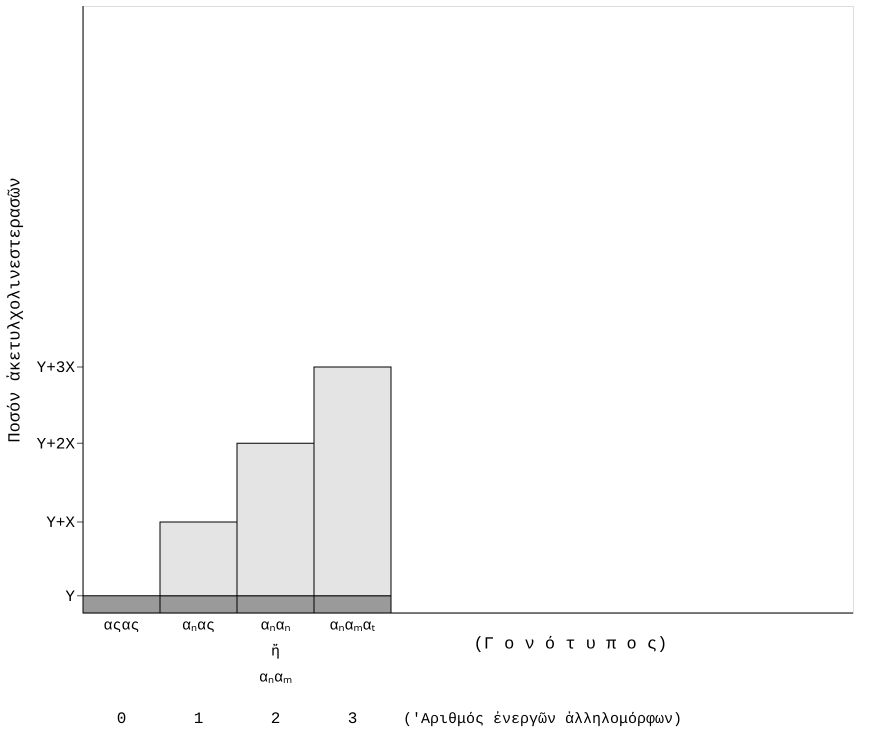  Describe the element at coordinates (16, 310) in the screenshot. I see `y-axis-title: Ποσόν ἀκετυλχολινεστερασῶν` at that location.